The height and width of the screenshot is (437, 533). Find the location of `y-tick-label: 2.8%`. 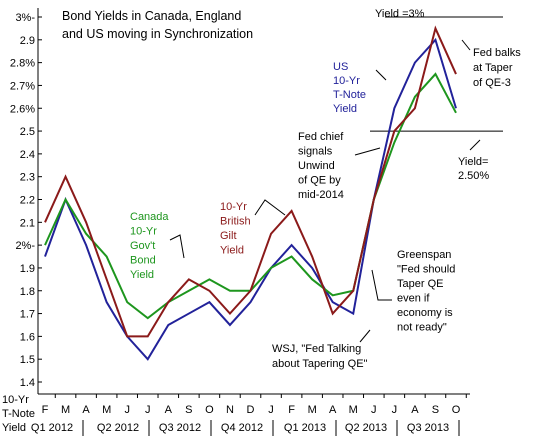

y-tick-label: 2.8% is located at coordinates (22, 64).